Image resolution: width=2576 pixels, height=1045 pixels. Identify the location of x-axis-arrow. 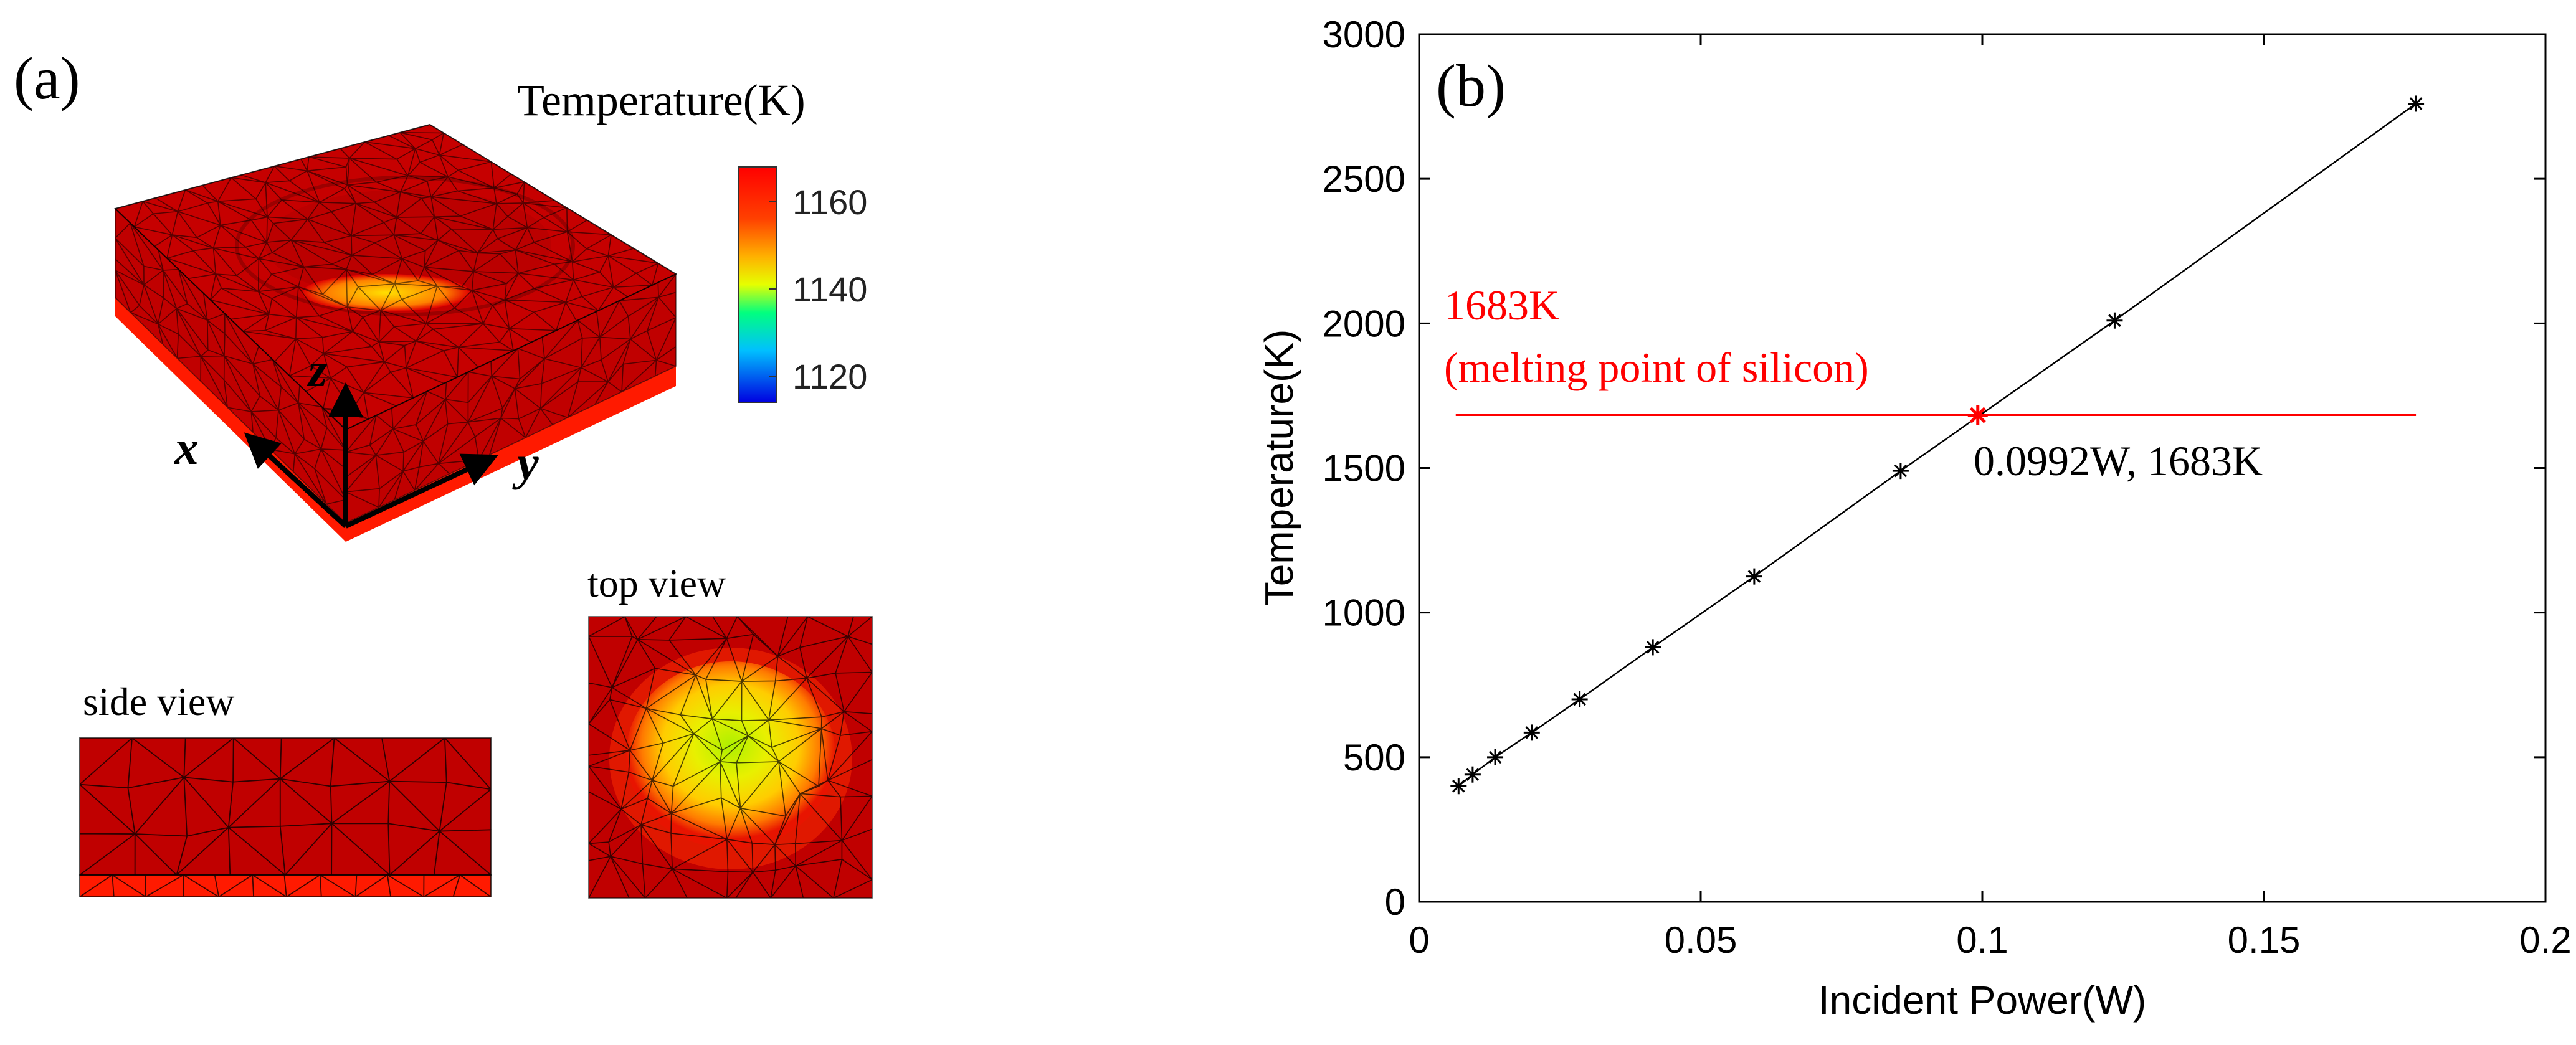
(296, 480).